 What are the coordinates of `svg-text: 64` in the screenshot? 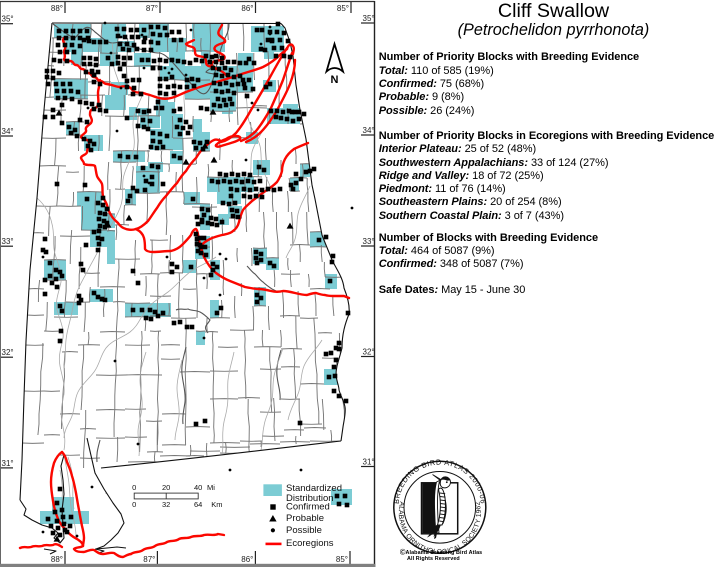 It's located at (198, 504).